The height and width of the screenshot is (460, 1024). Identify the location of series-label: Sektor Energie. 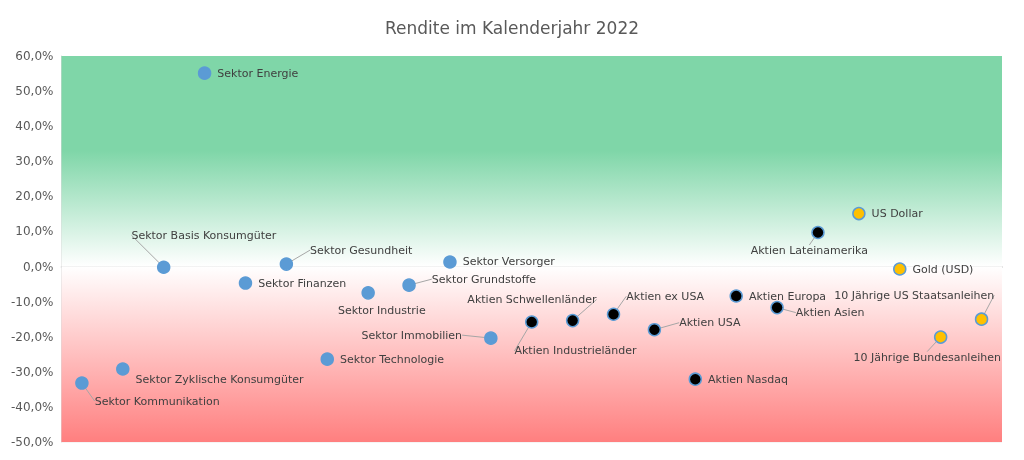
(258, 73).